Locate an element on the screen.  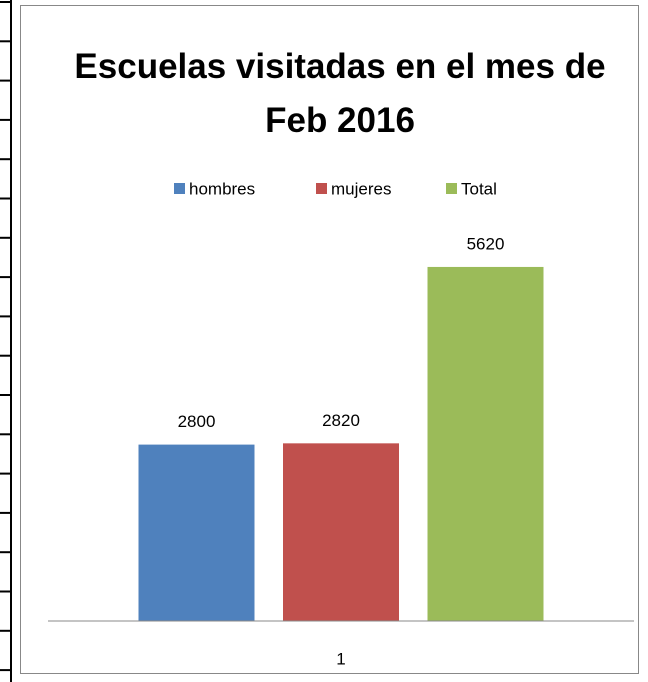
data-label: 2820 is located at coordinates (341, 420).